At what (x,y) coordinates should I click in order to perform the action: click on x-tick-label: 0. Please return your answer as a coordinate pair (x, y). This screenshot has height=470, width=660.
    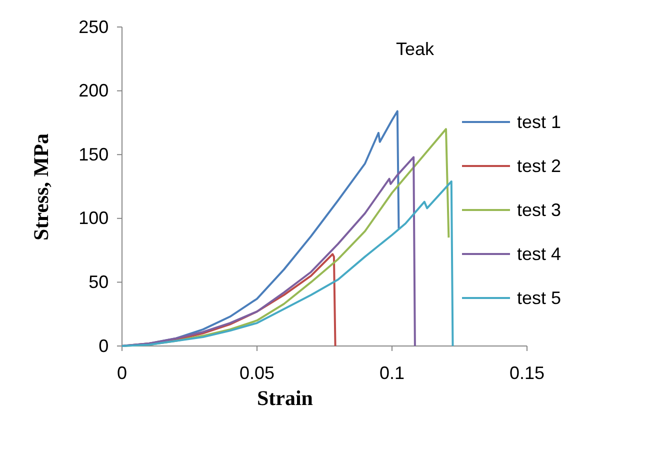
    Looking at the image, I should click on (122, 373).